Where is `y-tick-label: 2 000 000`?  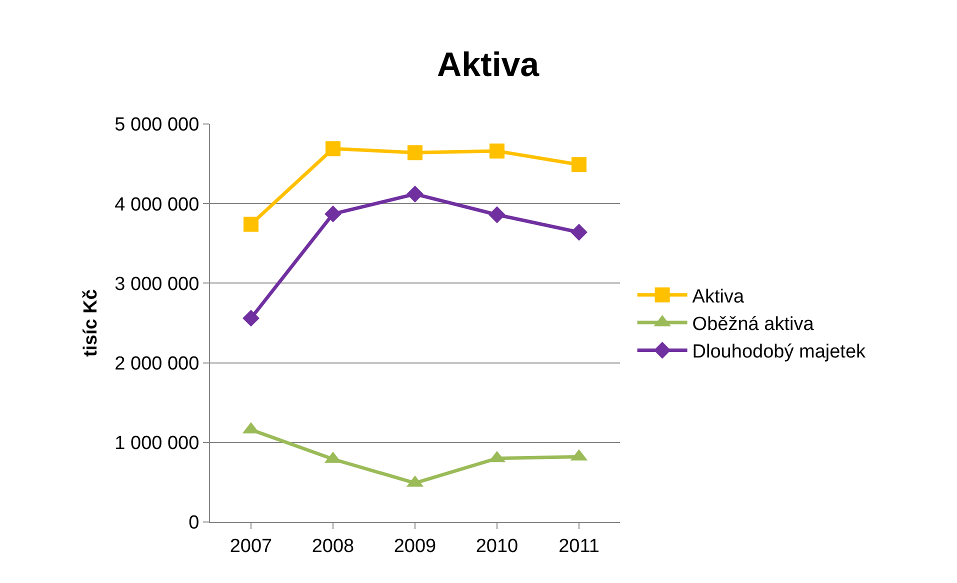
y-tick-label: 2 000 000 is located at coordinates (157, 363).